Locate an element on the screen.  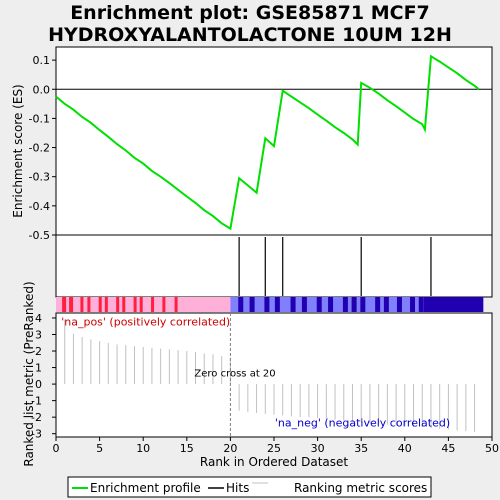
es-y-ticks: 0.1 0.0 -0.1 -0.2 -0.3 -0.4 -0.5 is located at coordinates (42, 148).